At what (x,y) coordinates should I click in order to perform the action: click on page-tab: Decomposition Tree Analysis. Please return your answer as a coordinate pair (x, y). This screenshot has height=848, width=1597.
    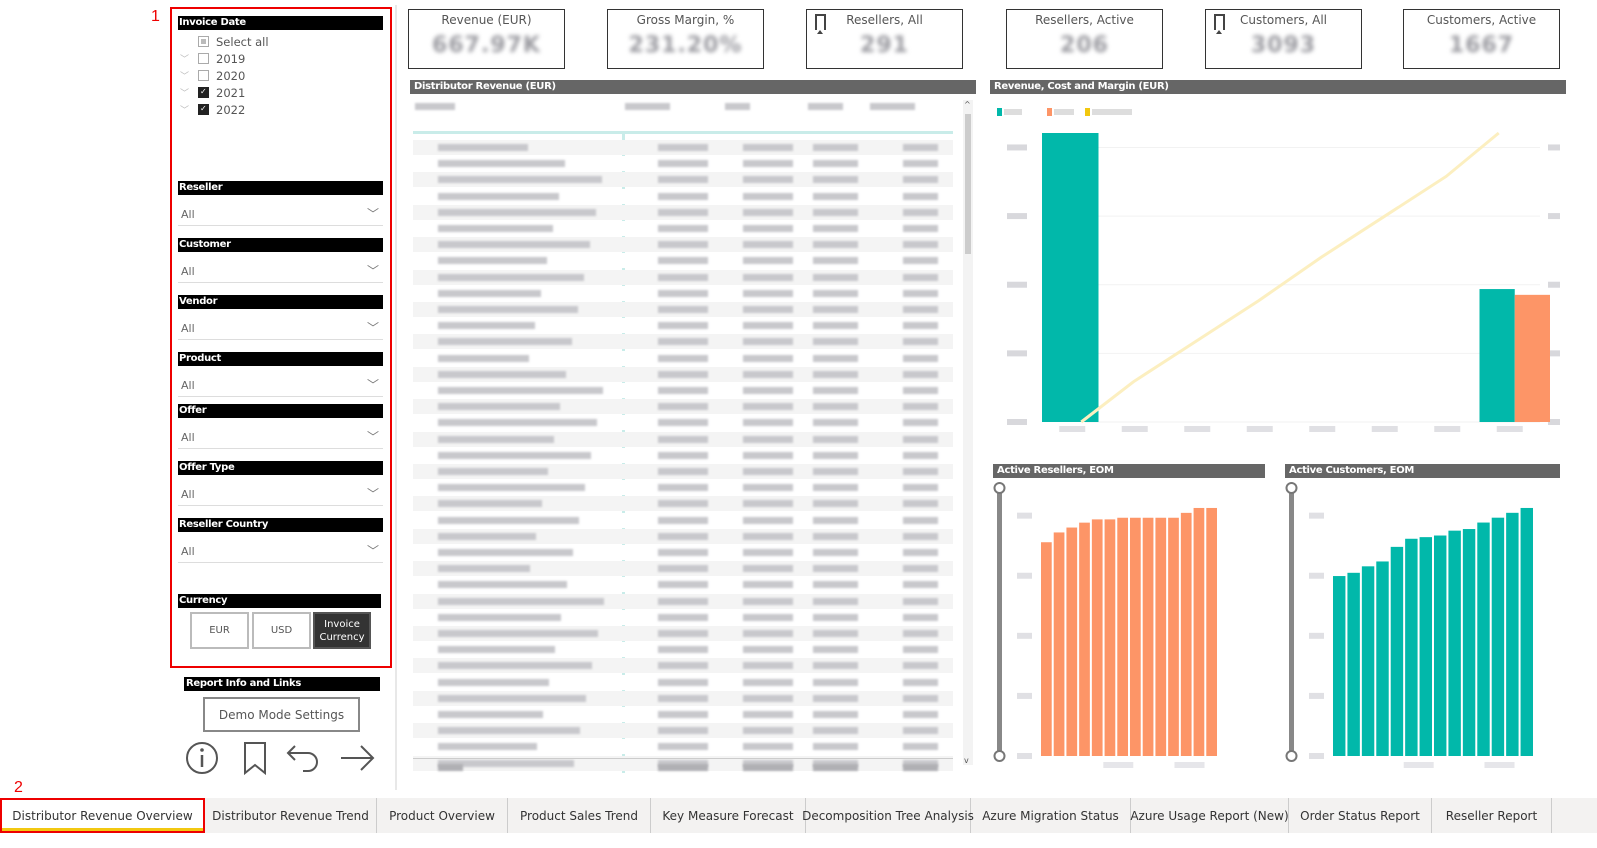
    Looking at the image, I should click on (888, 815).